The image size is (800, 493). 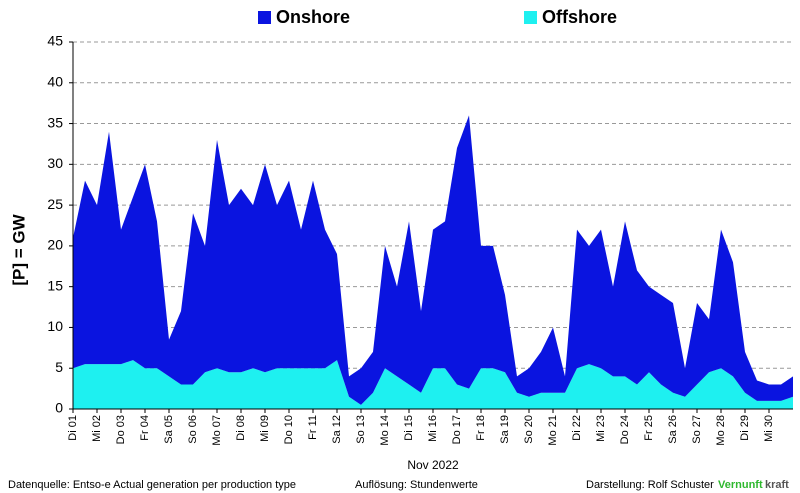 What do you see at coordinates (579, 17) in the screenshot?
I see `legend-label: Offshore` at bounding box center [579, 17].